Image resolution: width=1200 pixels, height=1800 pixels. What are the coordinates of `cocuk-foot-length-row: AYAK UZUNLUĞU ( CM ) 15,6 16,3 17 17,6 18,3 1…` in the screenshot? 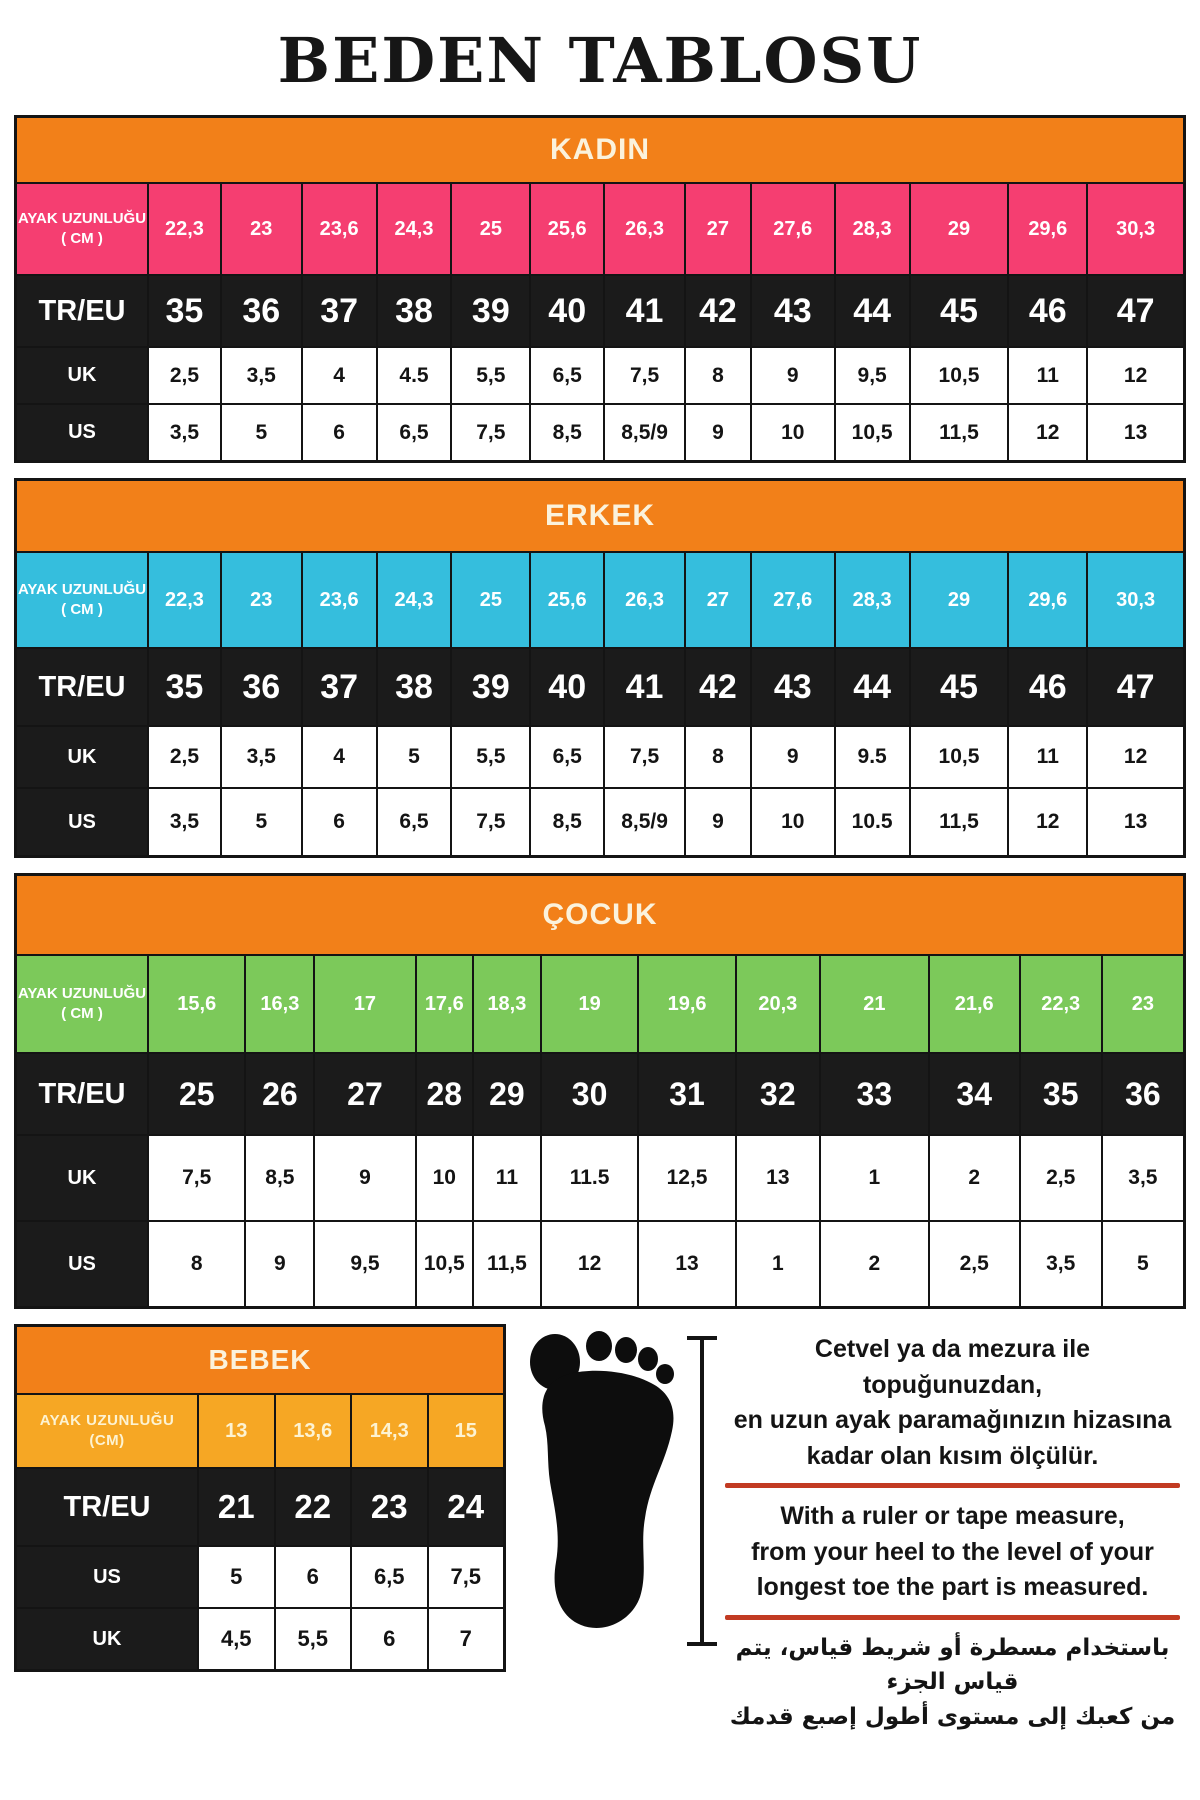 It's located at (600, 1003).